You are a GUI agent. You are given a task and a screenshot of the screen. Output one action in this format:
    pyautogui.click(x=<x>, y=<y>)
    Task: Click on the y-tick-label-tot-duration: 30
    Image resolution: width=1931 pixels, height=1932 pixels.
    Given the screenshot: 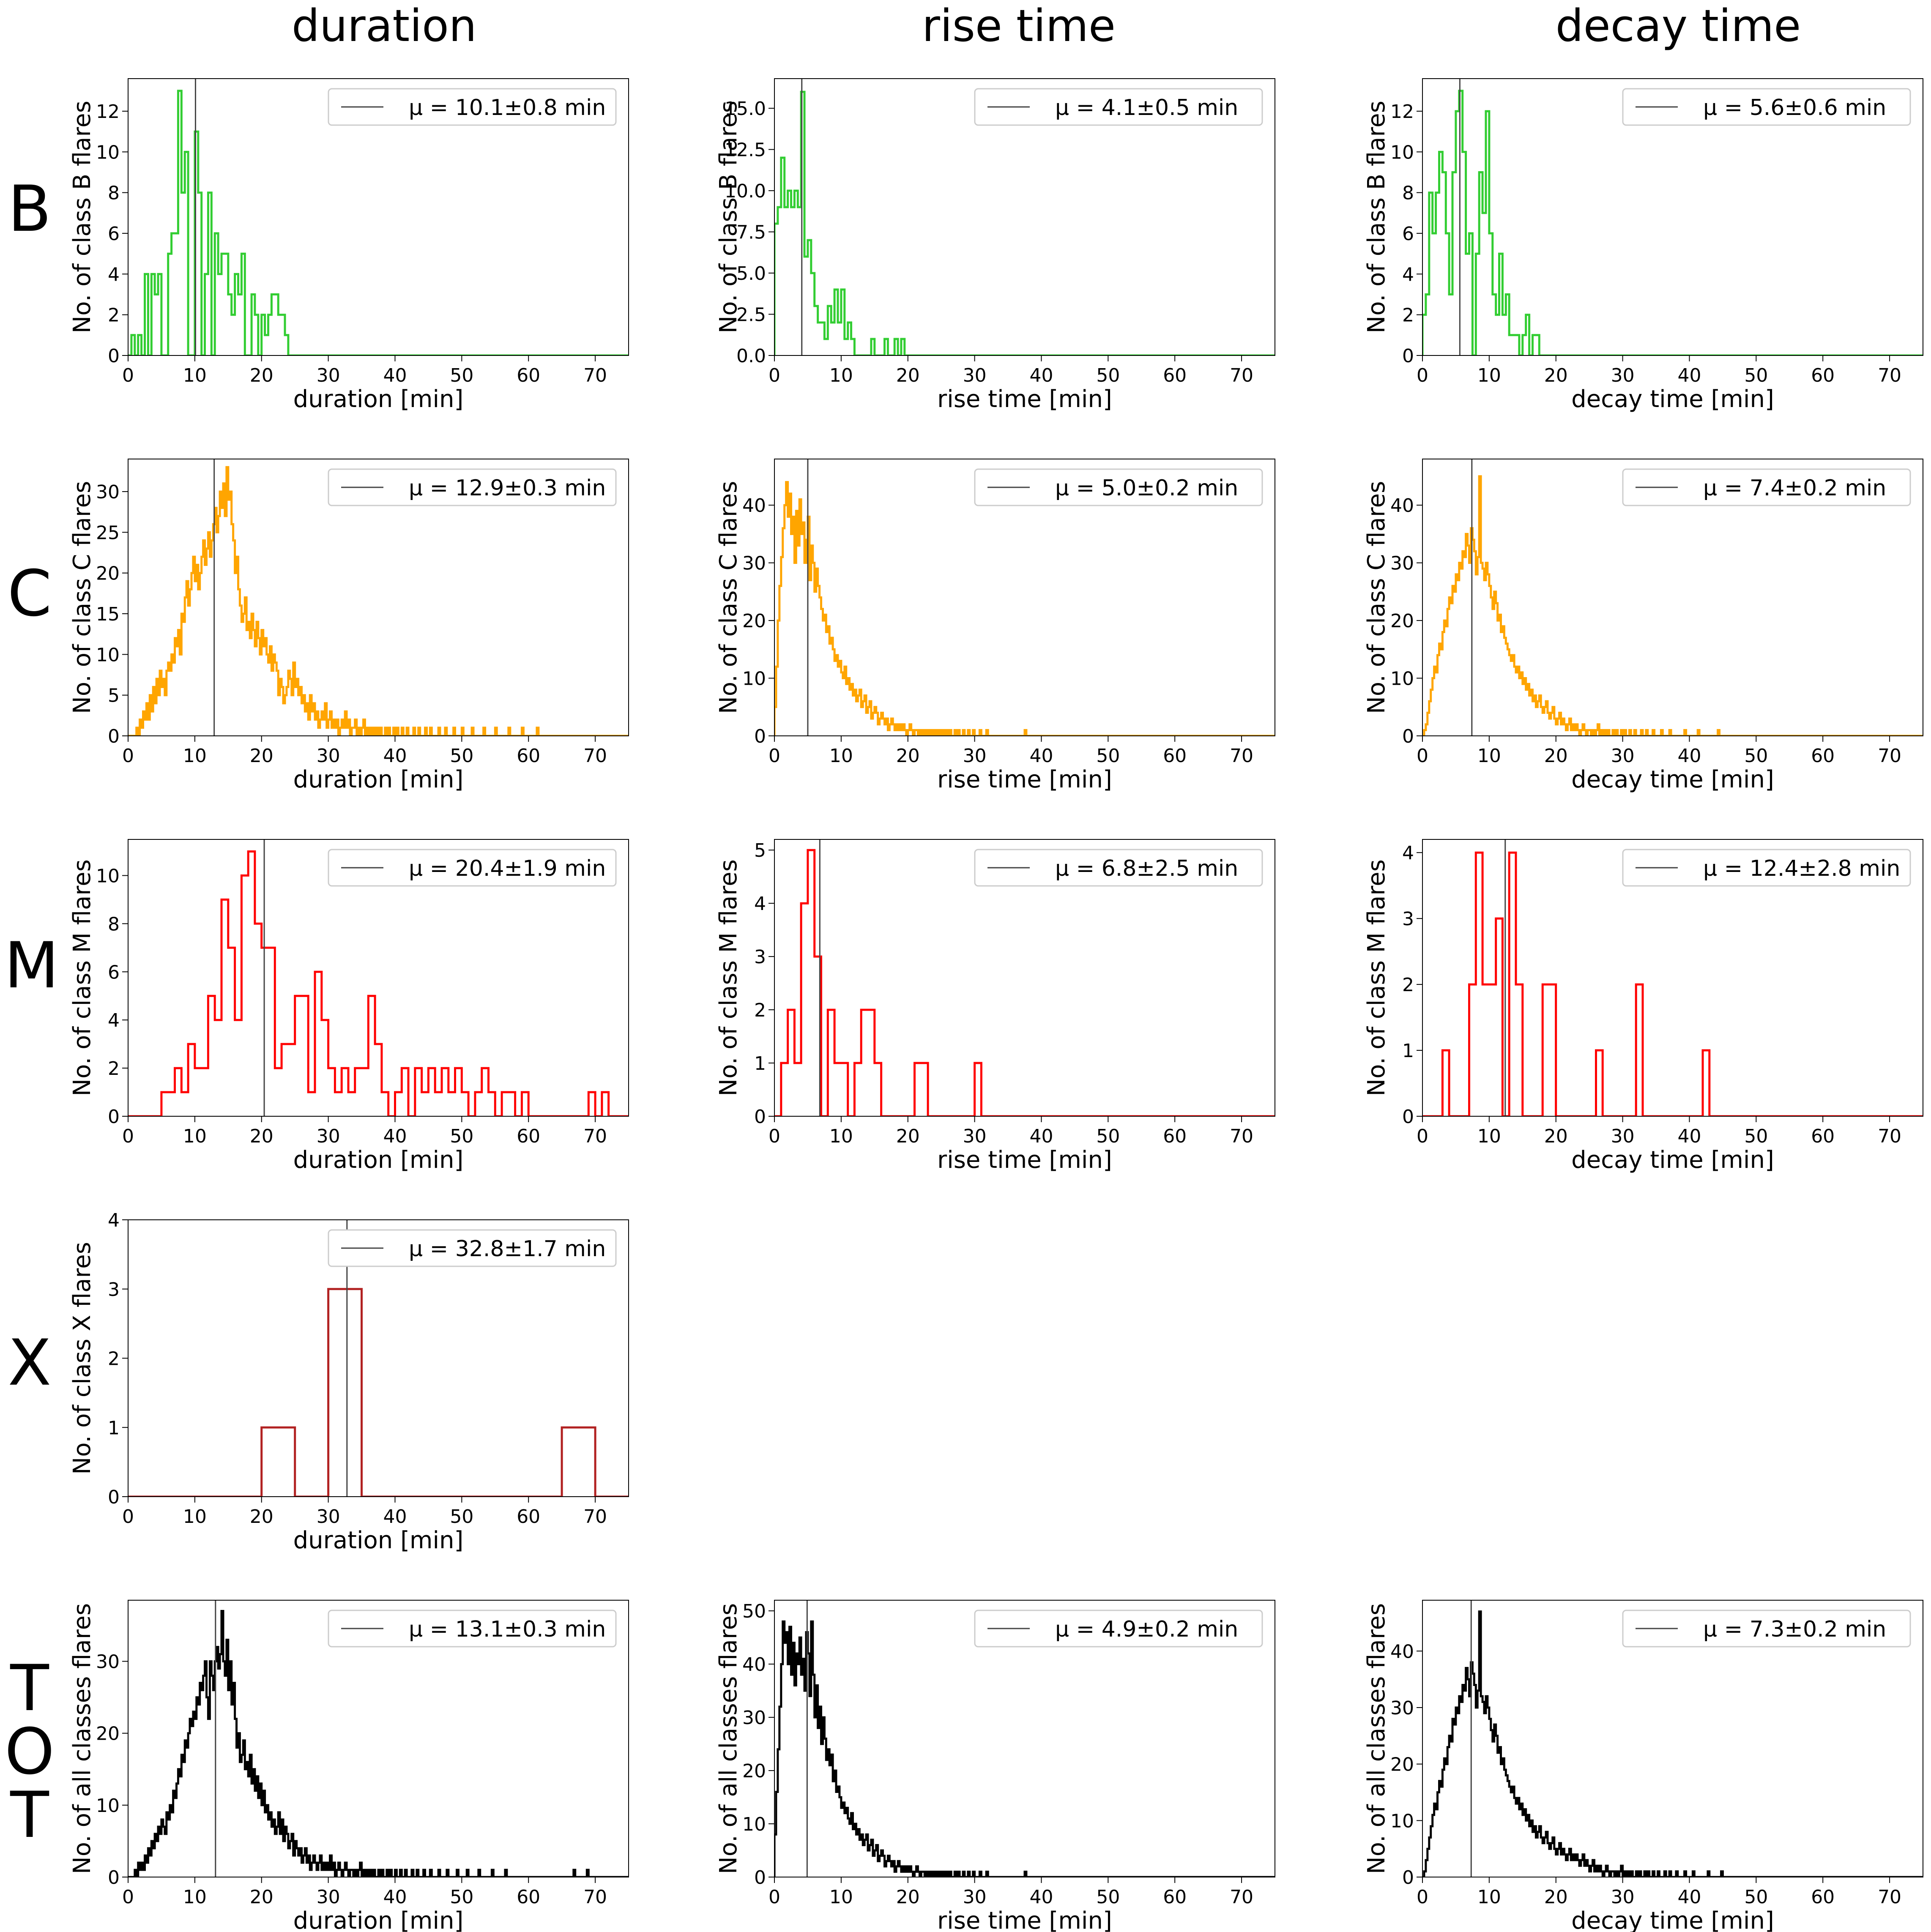 What is the action you would take?
    pyautogui.click(x=108, y=1662)
    